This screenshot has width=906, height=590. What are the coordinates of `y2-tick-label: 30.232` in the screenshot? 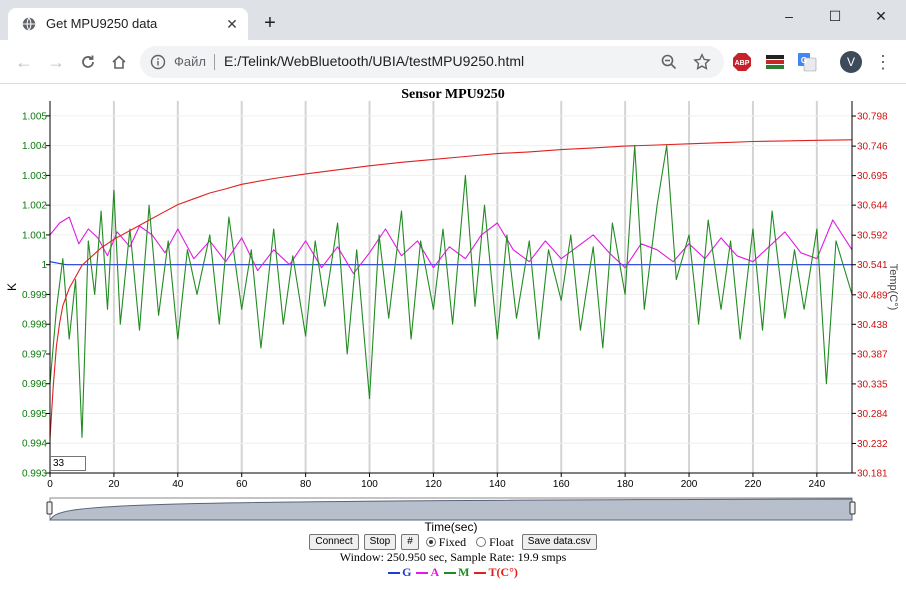 It's located at (872, 444).